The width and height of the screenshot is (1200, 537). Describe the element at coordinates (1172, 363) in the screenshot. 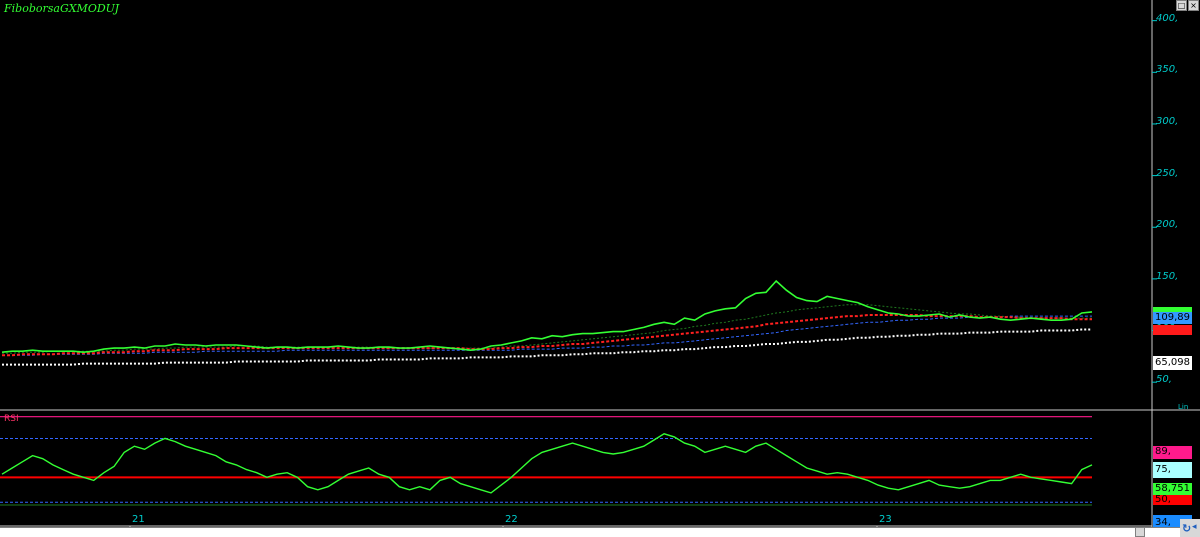

I see `ma-long-badge: 65,098` at that location.